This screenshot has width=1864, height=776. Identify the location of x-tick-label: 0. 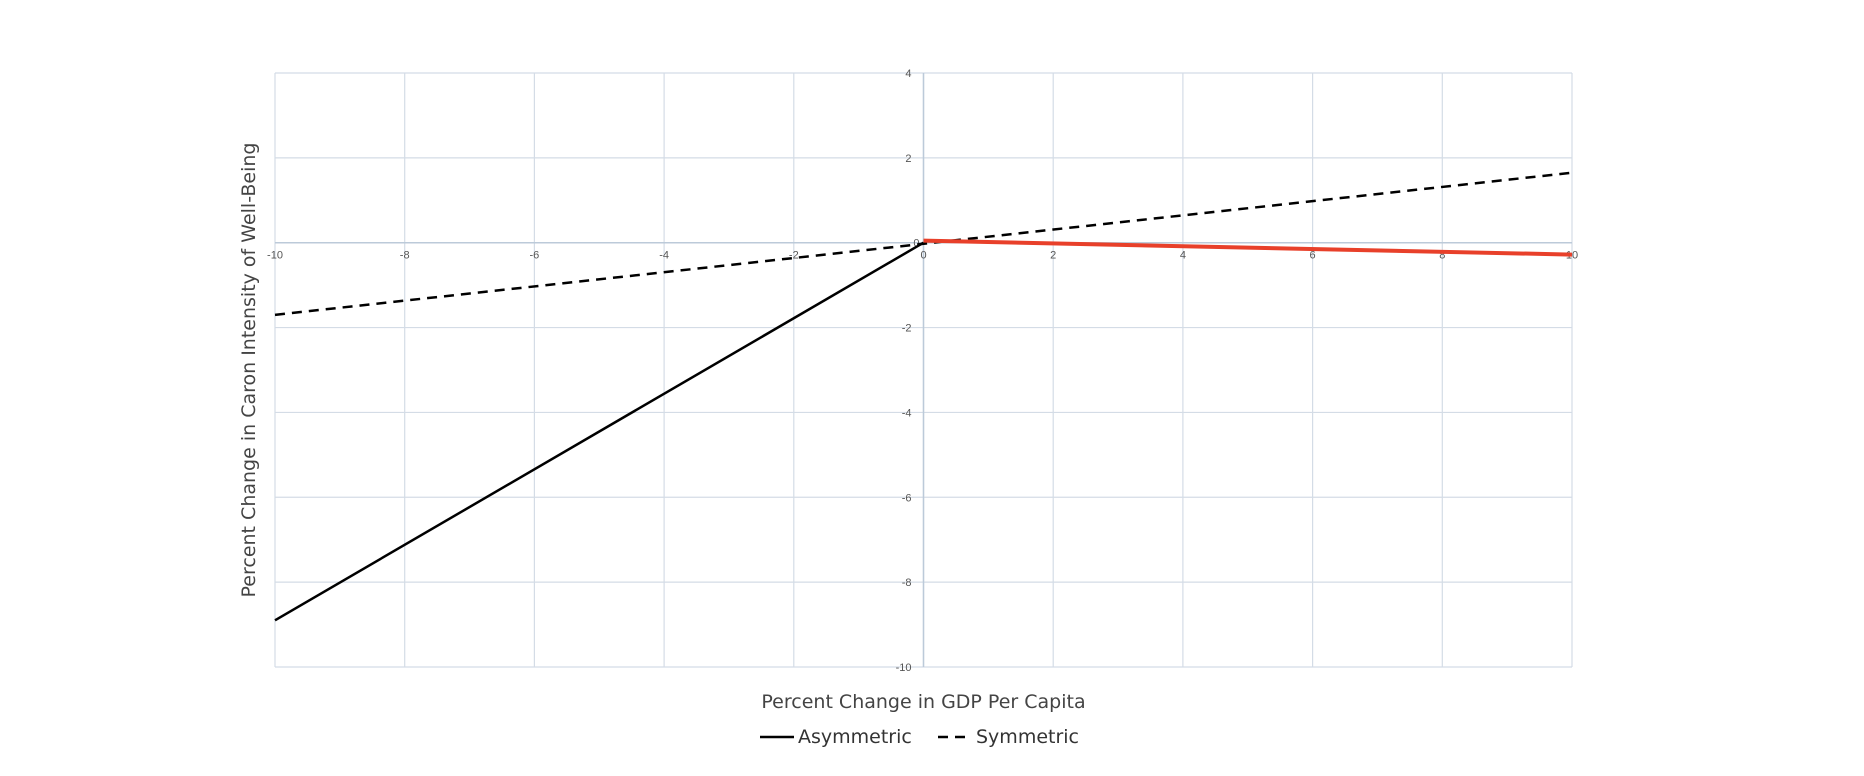
(923, 256).